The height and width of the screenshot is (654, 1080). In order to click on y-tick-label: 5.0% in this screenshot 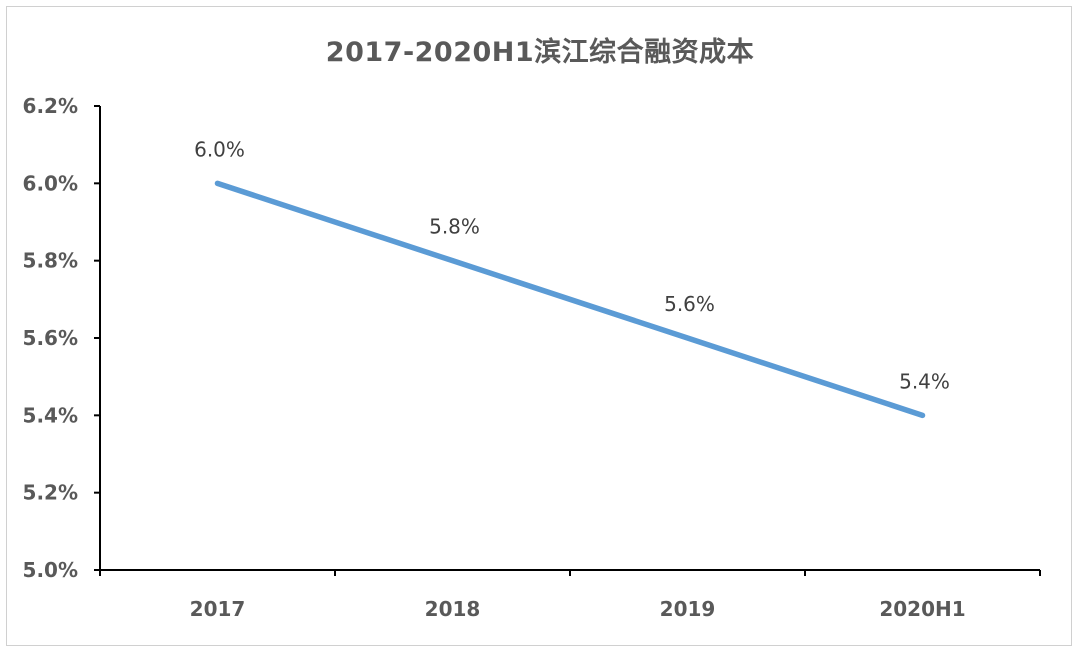, I will do `click(50, 570)`.